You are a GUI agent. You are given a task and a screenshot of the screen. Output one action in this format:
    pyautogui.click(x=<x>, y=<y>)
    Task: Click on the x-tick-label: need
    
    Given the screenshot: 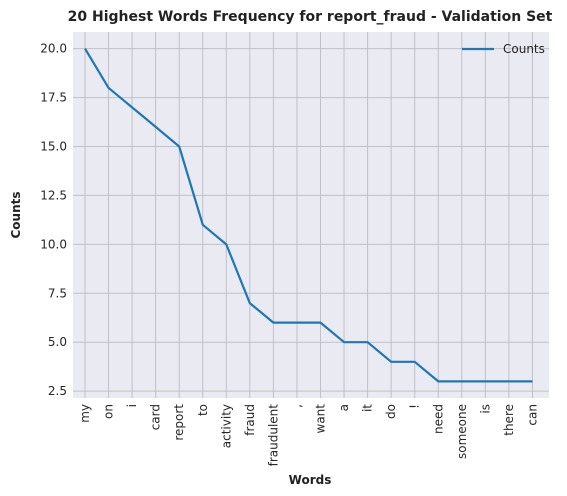 What is the action you would take?
    pyautogui.click(x=438, y=419)
    